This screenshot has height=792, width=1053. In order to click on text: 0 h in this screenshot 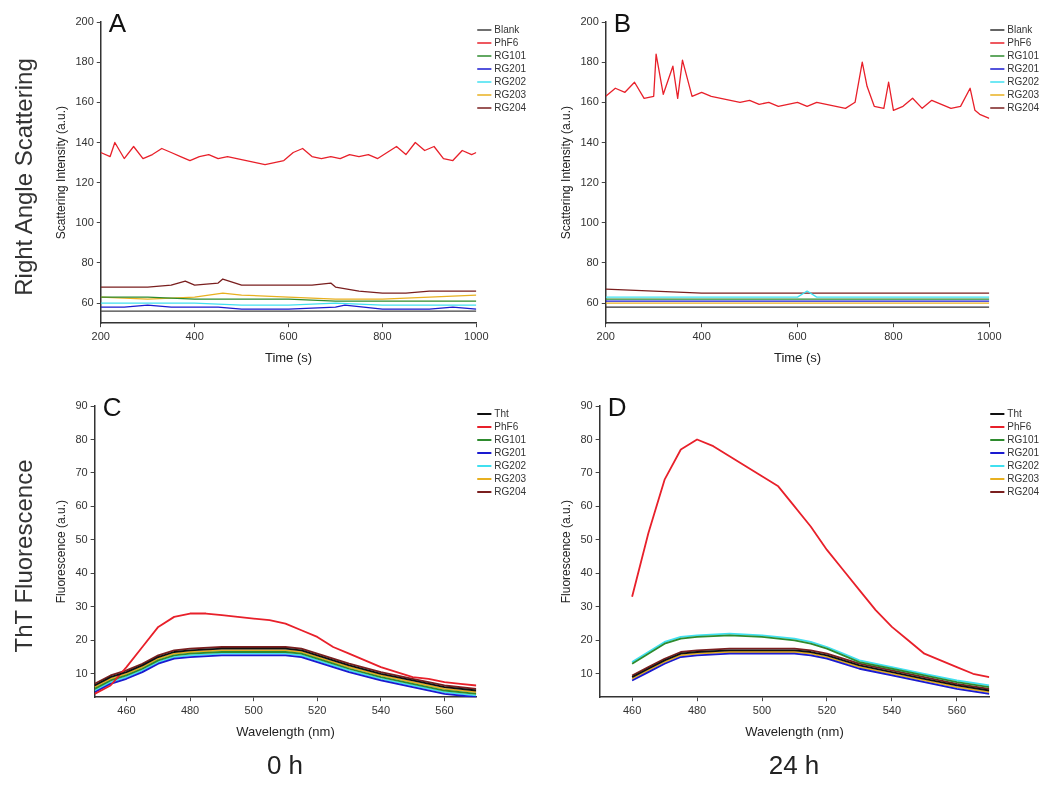, I will do `click(285, 765)`.